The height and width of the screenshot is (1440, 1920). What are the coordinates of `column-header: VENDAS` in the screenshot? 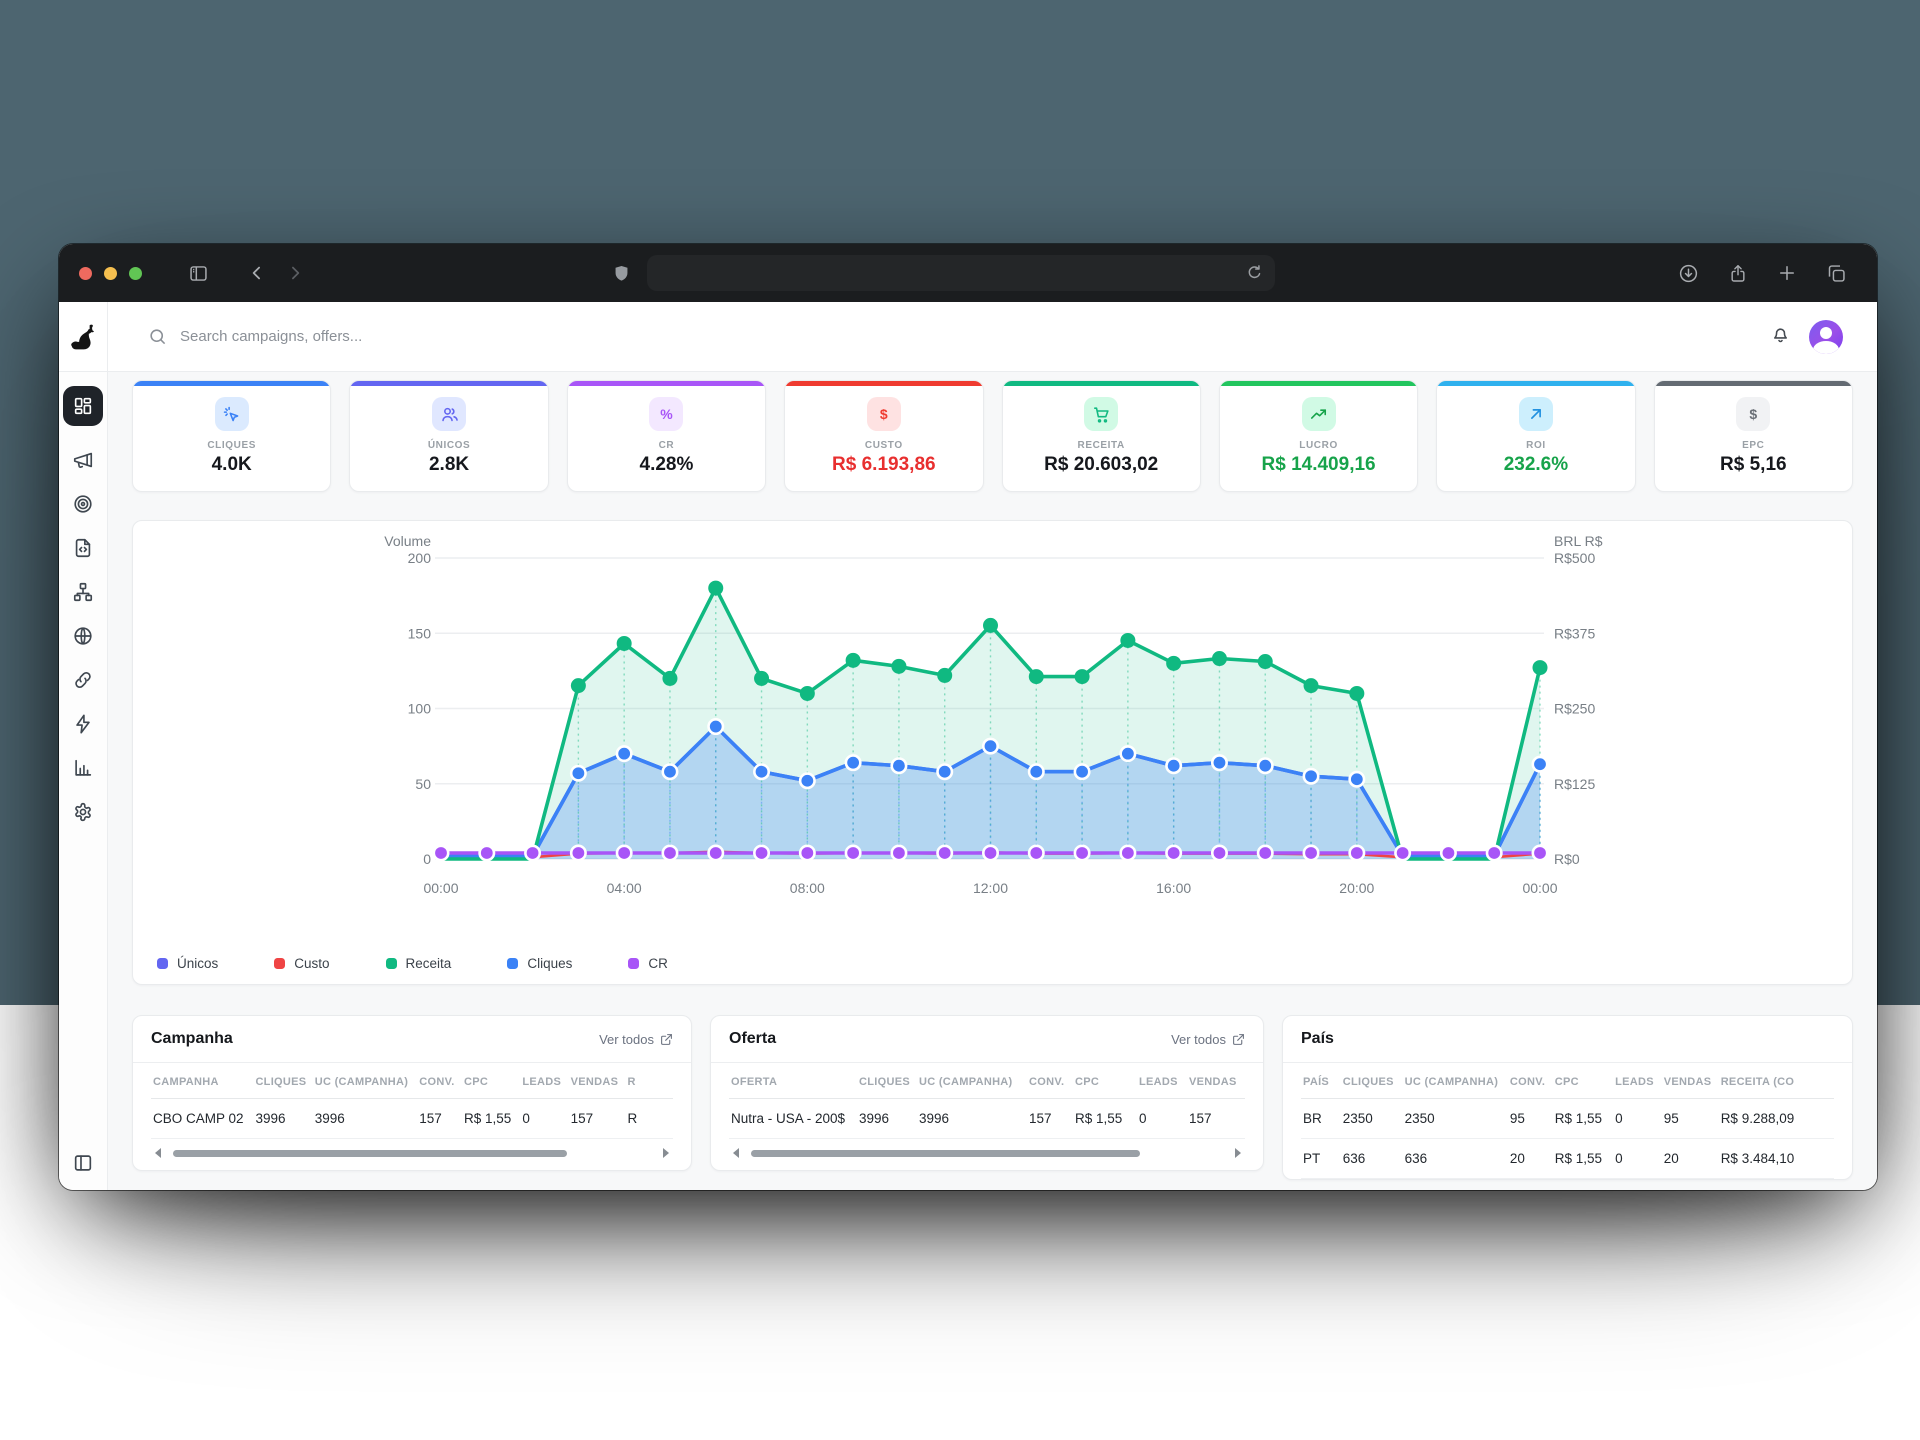 It's located at (1216, 1081).